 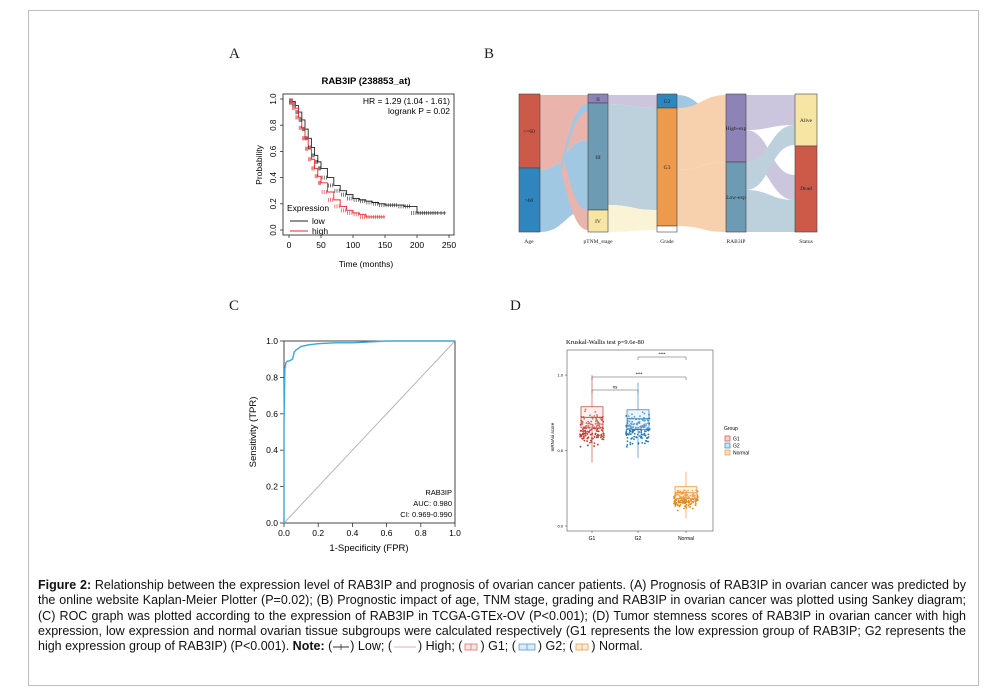 What do you see at coordinates (387, 533) in the screenshot?
I see `roc-x-tick-label: 0.6` at bounding box center [387, 533].